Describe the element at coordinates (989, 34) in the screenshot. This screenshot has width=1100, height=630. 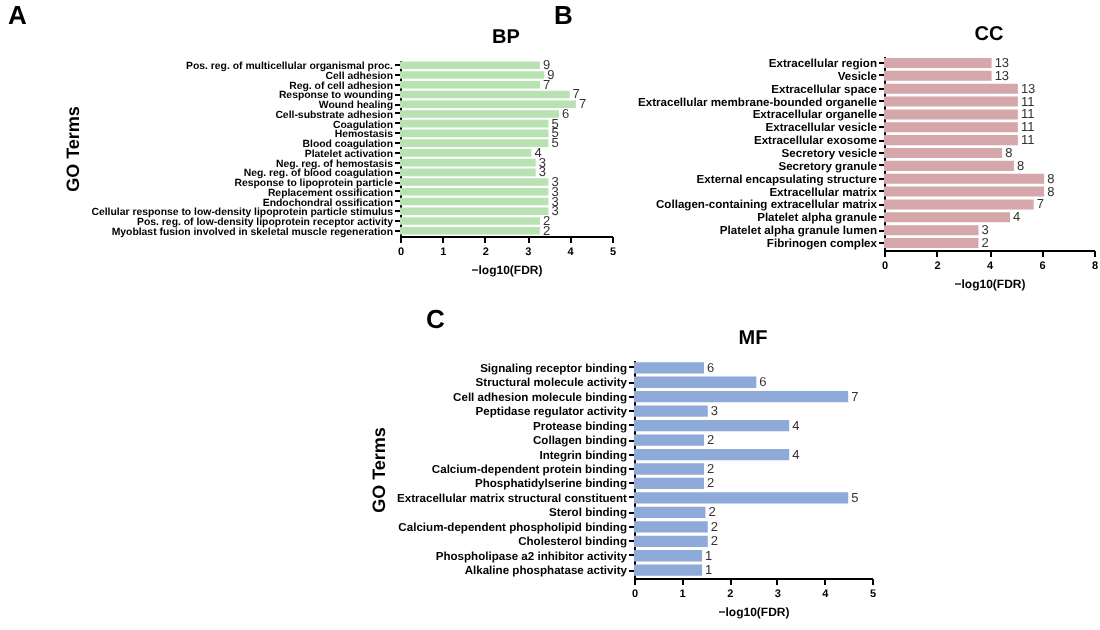
I see `chart-title: CC` at that location.